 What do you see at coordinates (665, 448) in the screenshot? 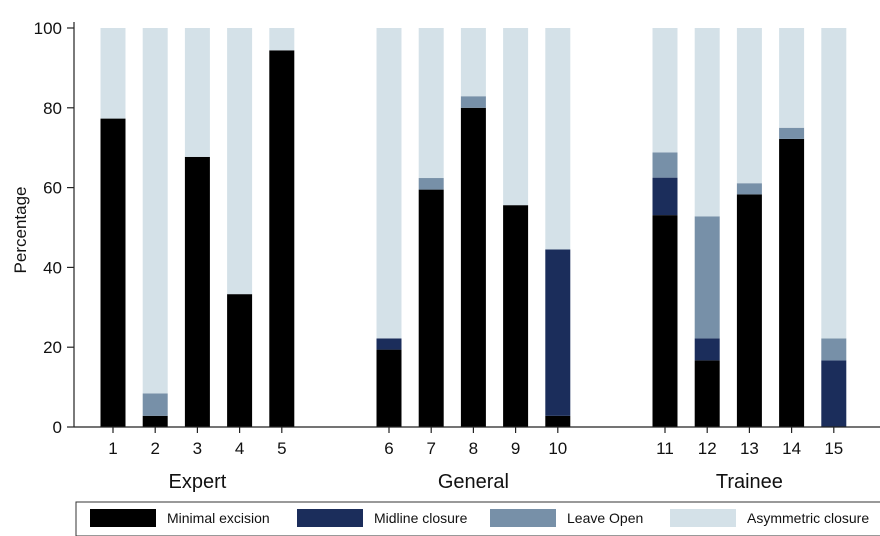
I see `x-tick-label: 11` at bounding box center [665, 448].